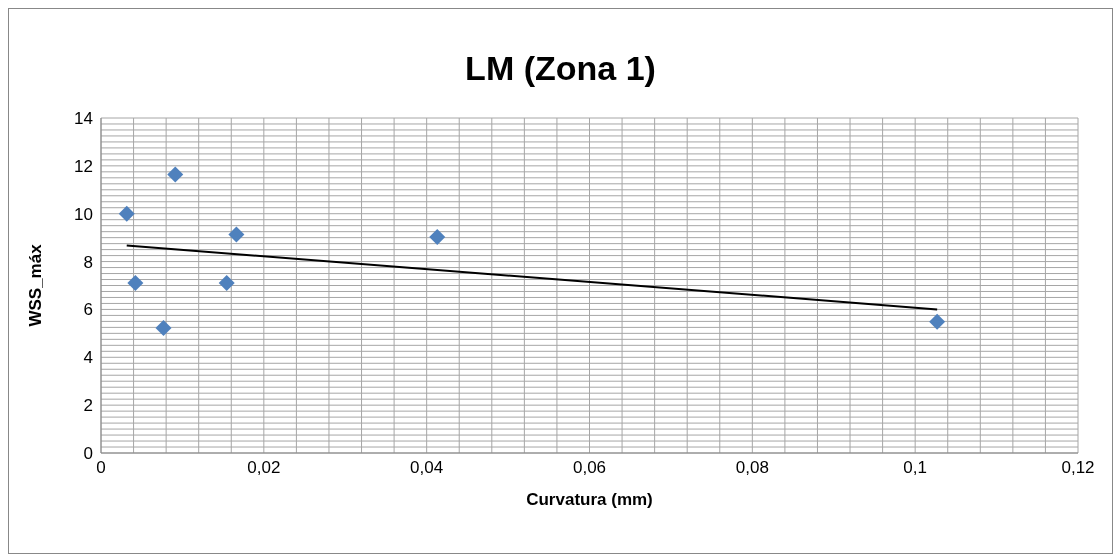 This screenshot has width=1119, height=560. Describe the element at coordinates (88, 454) in the screenshot. I see `y-tick-label: 0` at that location.